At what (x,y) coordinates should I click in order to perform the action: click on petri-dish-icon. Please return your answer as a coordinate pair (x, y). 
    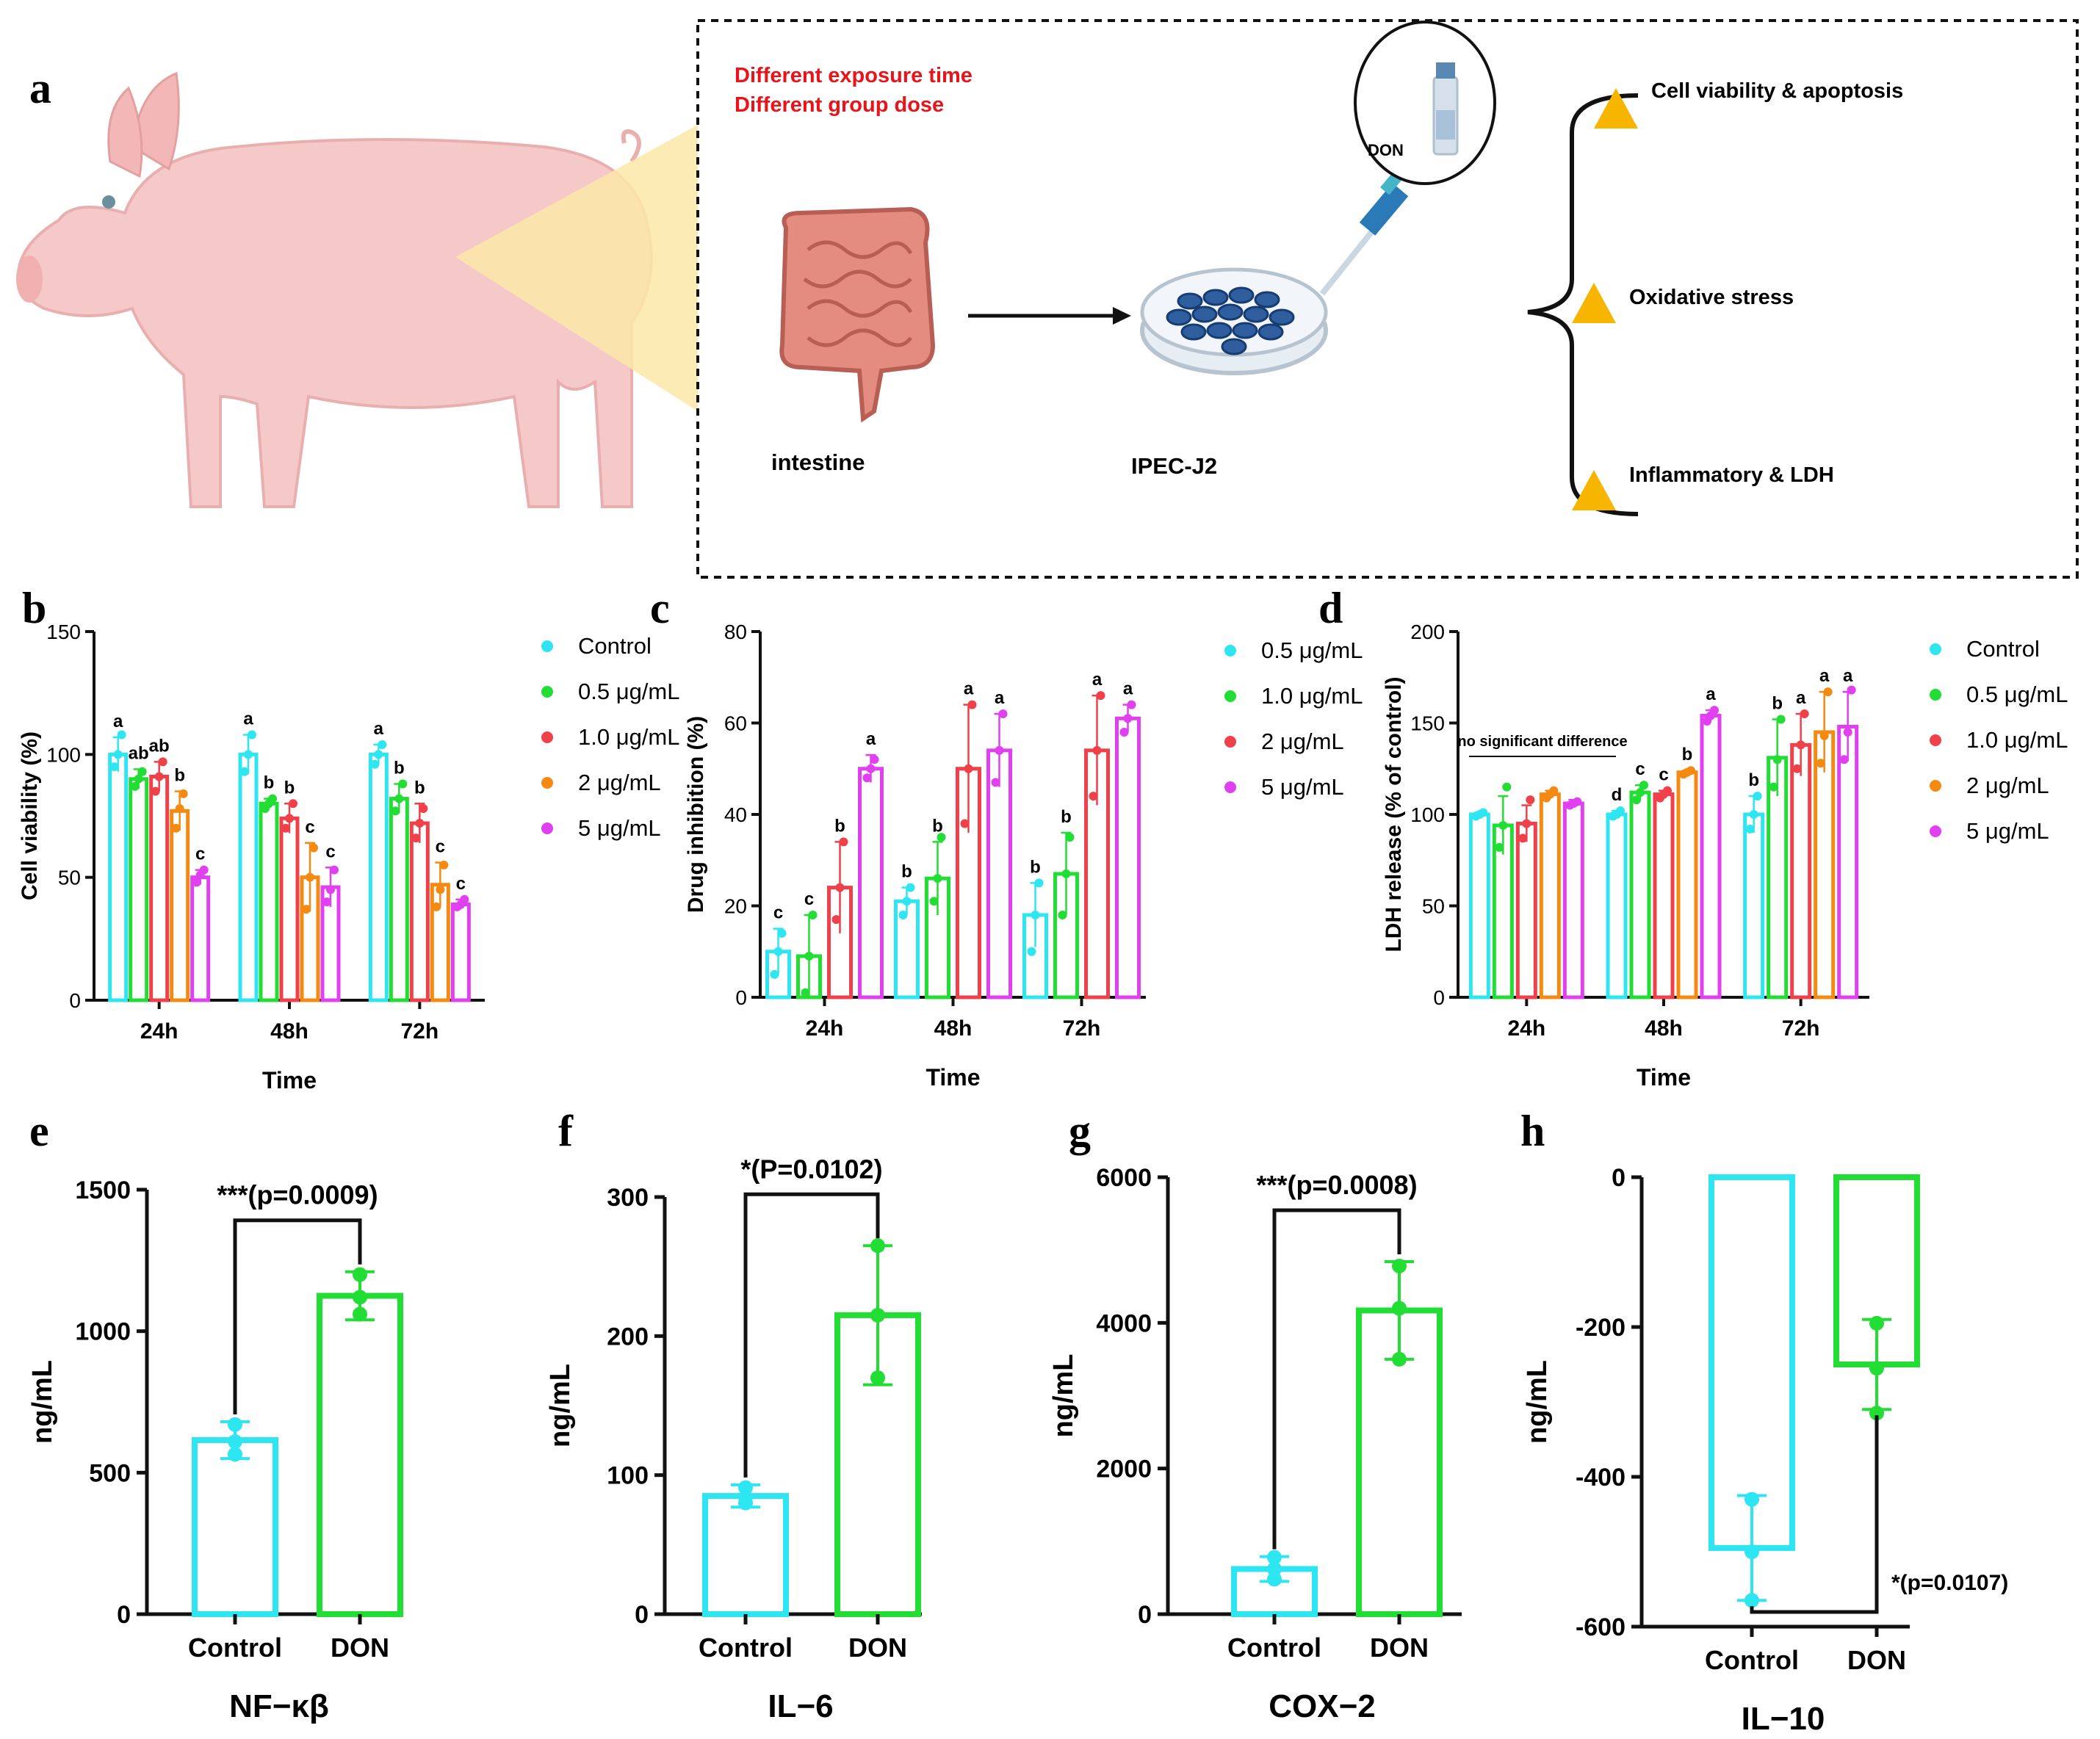
    Looking at the image, I should click on (1234, 321).